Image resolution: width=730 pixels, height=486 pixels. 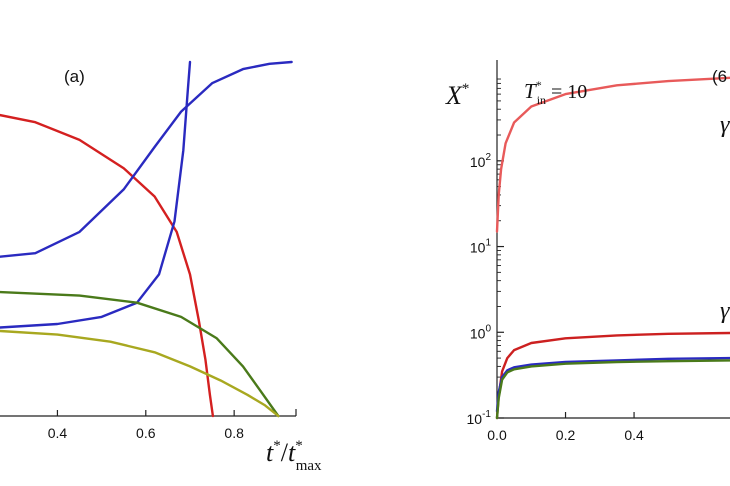 What do you see at coordinates (566, 435) in the screenshot?
I see `panel-b-x-tick-label: 0.2` at bounding box center [566, 435].